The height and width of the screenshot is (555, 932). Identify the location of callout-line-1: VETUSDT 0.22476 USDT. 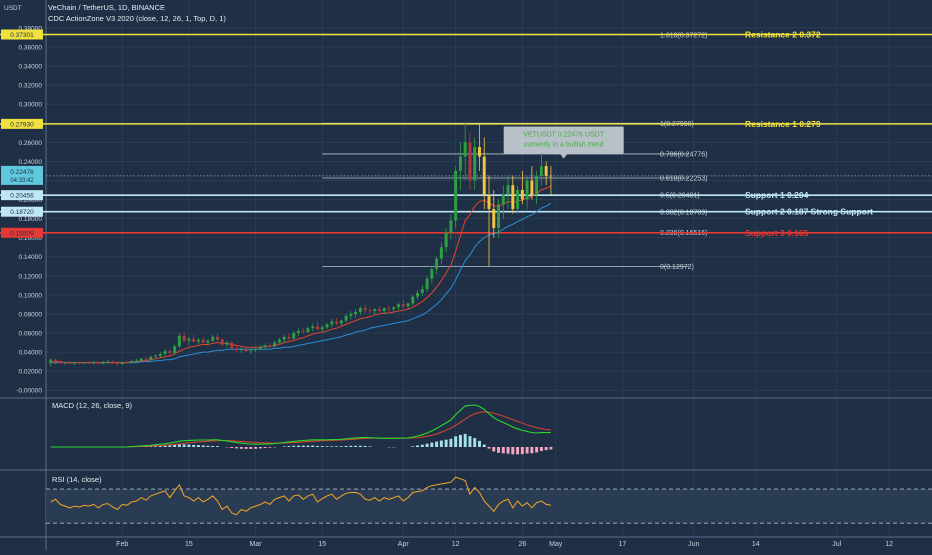
(564, 134).